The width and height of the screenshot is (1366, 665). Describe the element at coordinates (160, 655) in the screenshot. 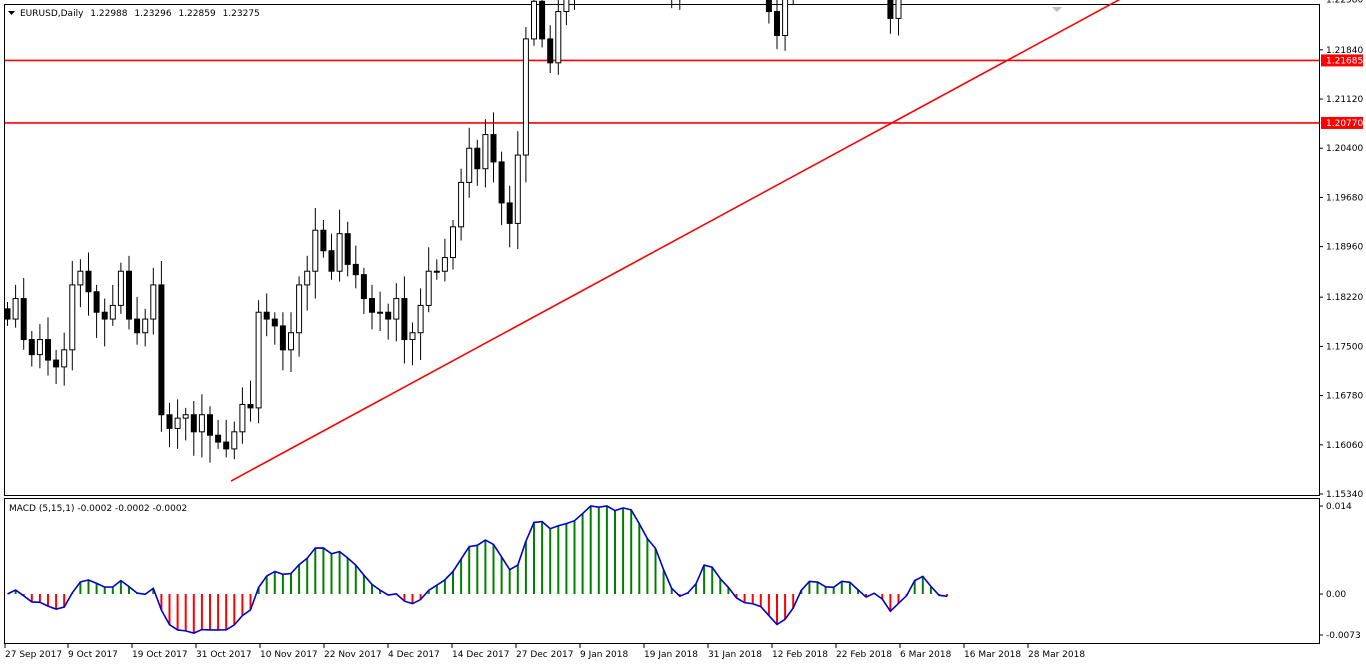

I see `date-tick-label: 19 Oct 2017` at that location.